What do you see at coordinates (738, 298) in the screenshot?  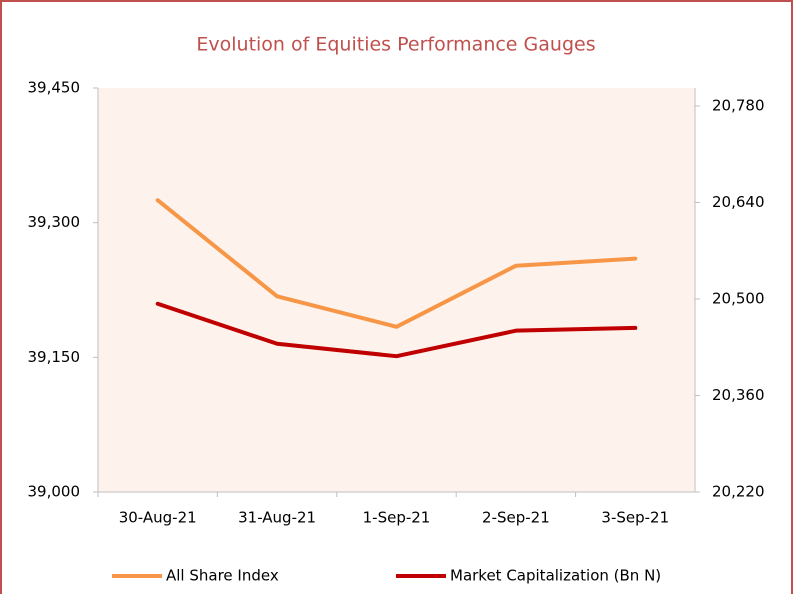 I see `y2-tick-label: 20,500` at bounding box center [738, 298].